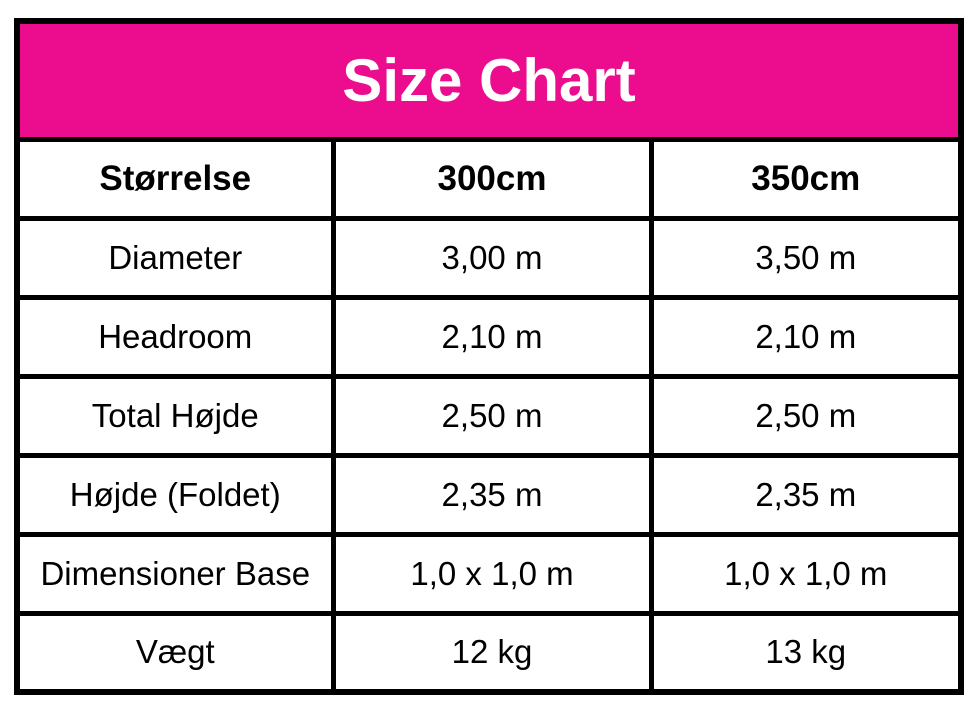 The image size is (975, 709). Describe the element at coordinates (175, 415) in the screenshot. I see `row-label: Total Højde` at that location.